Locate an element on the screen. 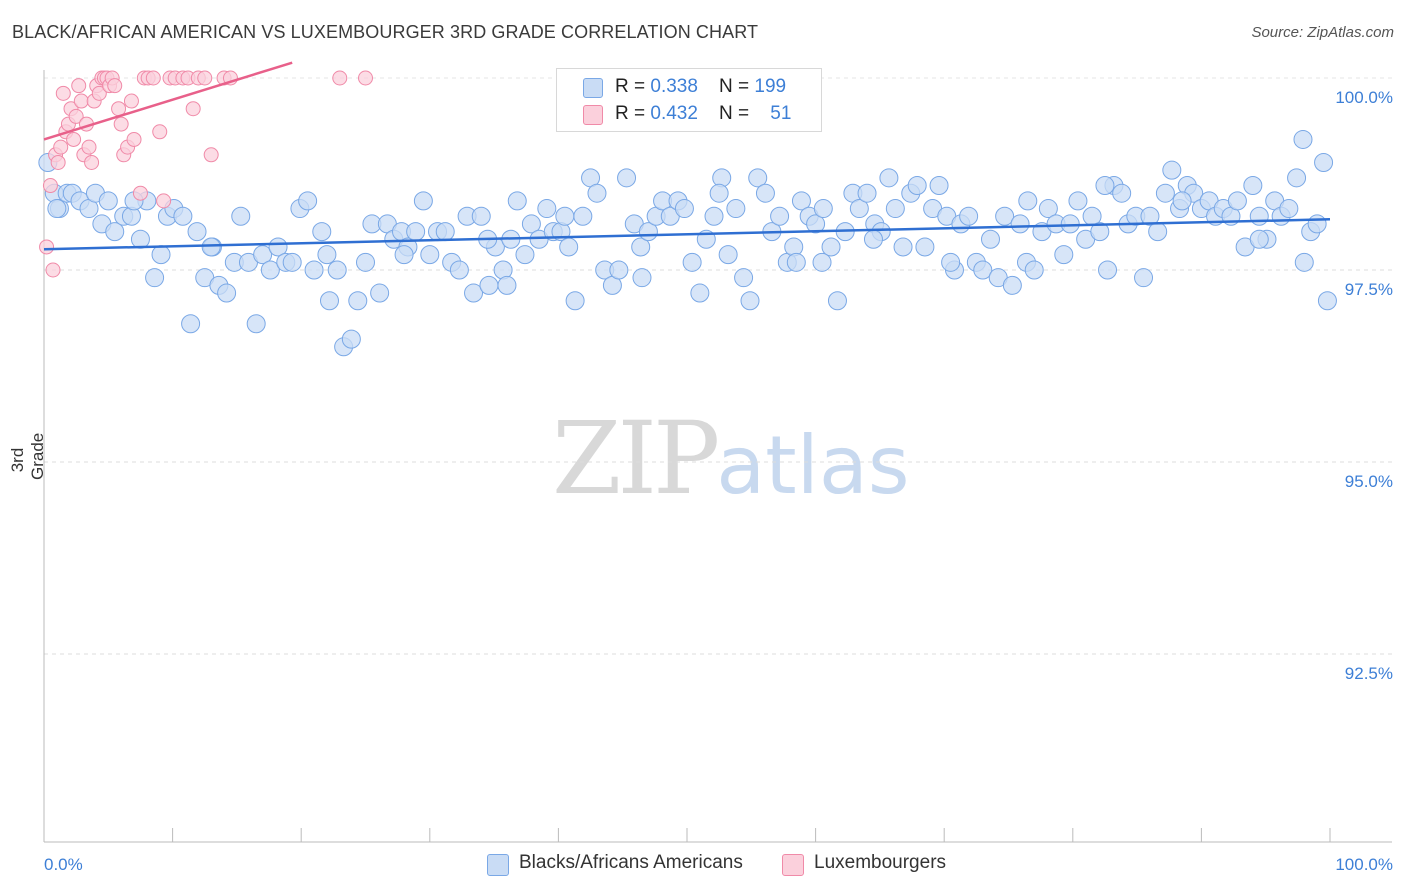  watermark: ZIPatlas is located at coordinates (731, 458).